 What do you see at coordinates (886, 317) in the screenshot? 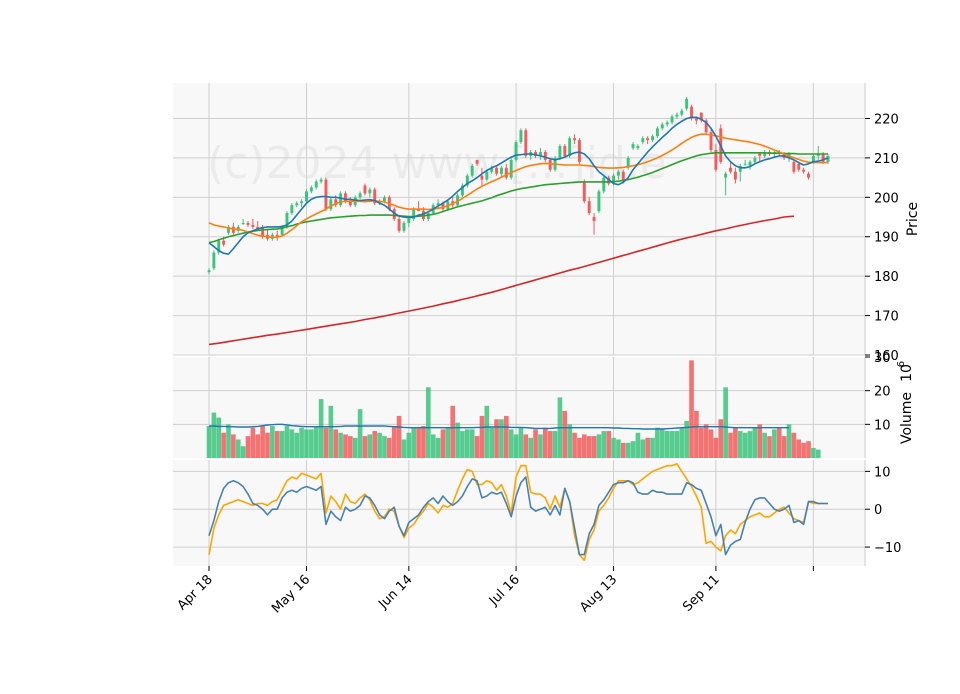
I see `price-tick-label: 170` at bounding box center [886, 317].